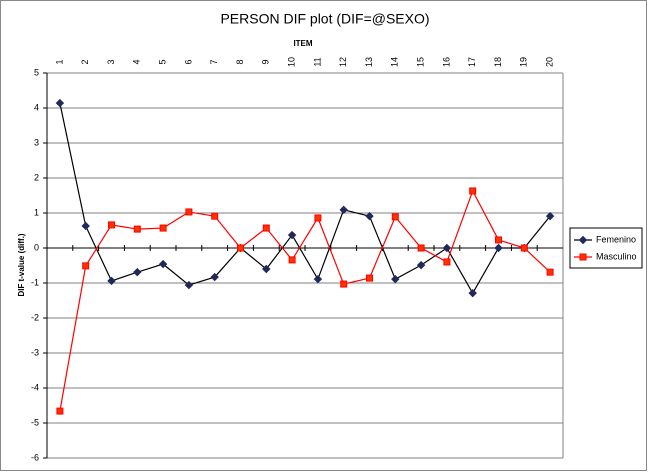  What do you see at coordinates (324, 19) in the screenshot?
I see `chart-title: PERSON DIF plot (DIF=@SEXO)` at bounding box center [324, 19].